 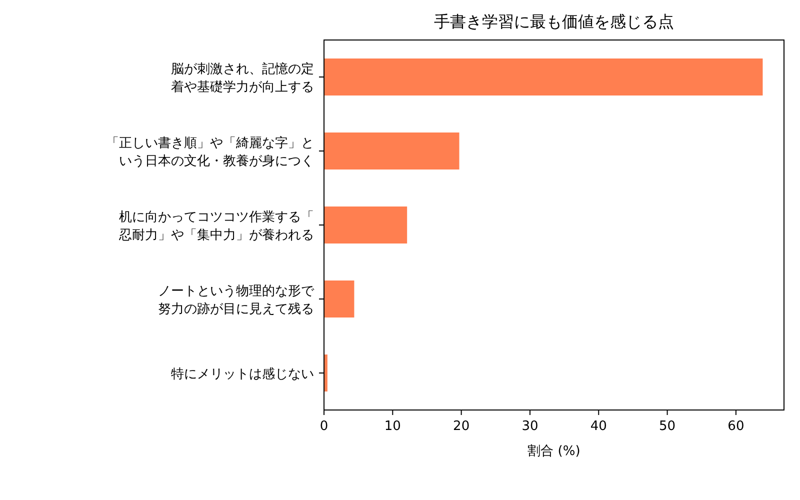 What do you see at coordinates (461, 426) in the screenshot?
I see `x-tick-label: 20` at bounding box center [461, 426].